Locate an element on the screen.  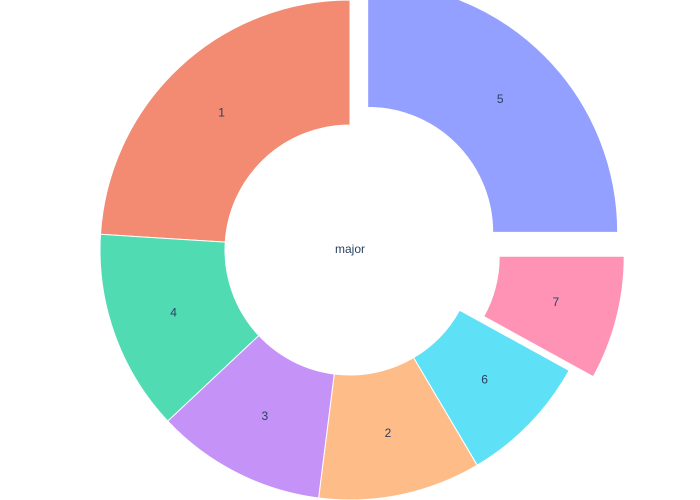
hole-label: major is located at coordinates (350, 249).